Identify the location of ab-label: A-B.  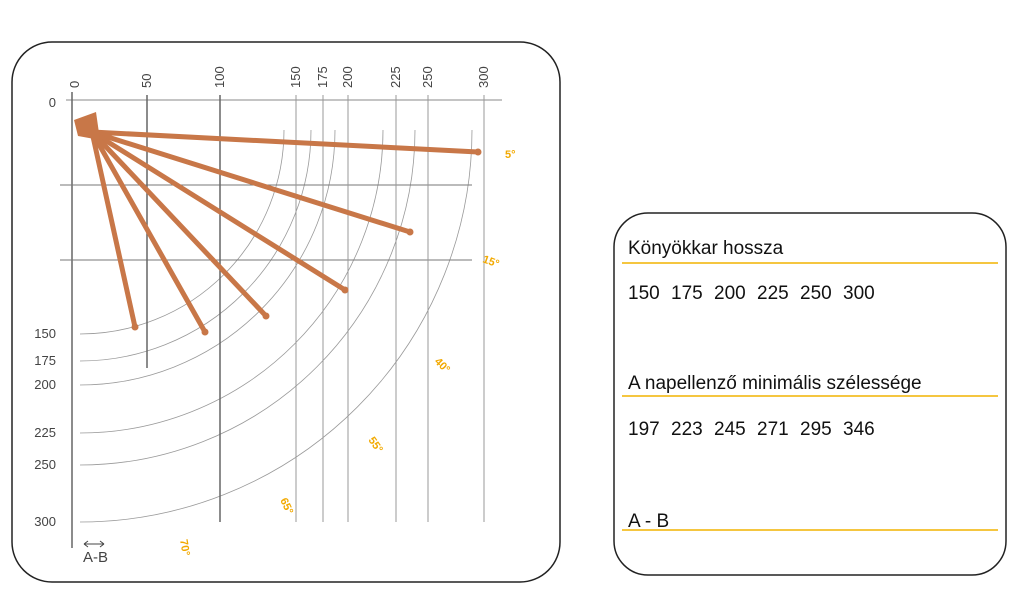
(95, 557).